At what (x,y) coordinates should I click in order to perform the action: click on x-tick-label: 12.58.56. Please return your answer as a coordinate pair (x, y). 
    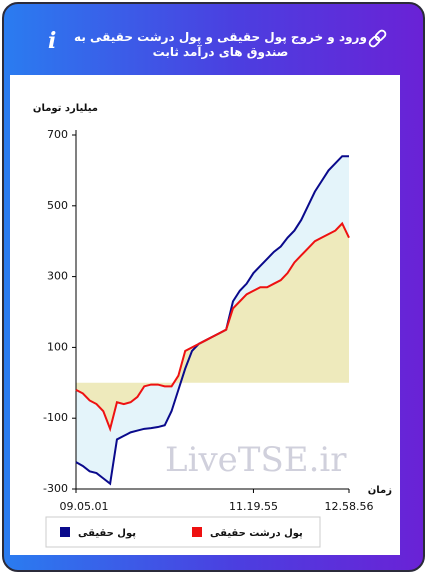
    Looking at the image, I should click on (349, 506).